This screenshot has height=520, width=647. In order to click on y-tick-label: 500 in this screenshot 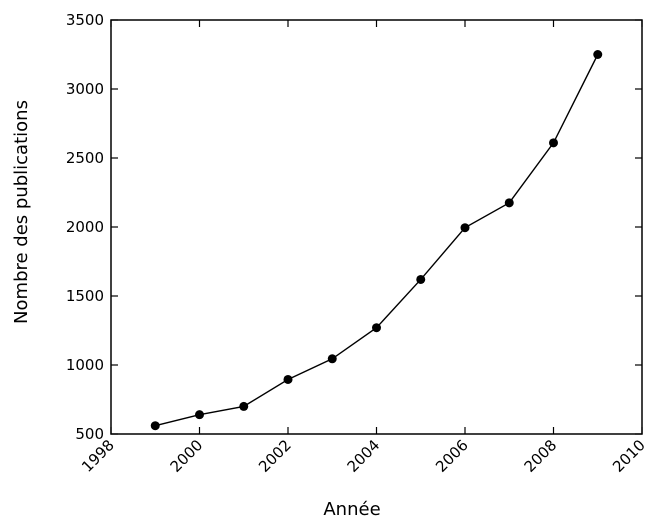, I will do `click(89, 434)`.